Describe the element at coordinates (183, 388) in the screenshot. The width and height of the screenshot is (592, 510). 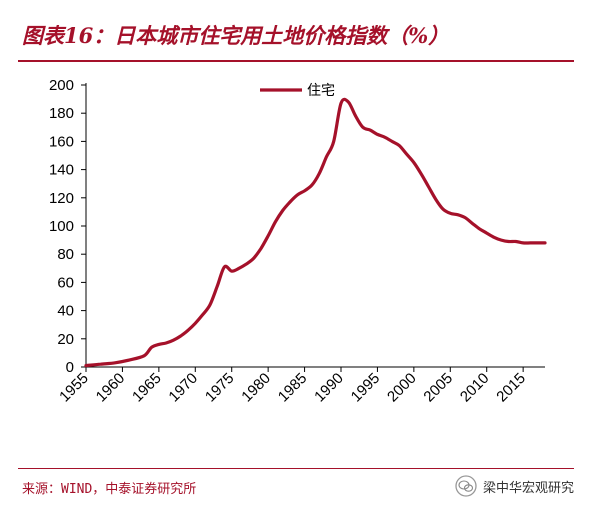
I see `x-tick-label: 1970` at that location.